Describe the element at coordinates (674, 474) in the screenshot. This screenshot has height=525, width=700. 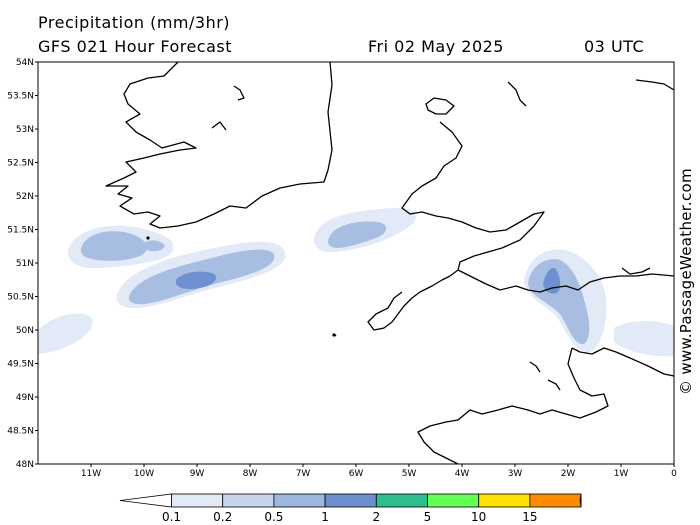
I see `lon-label: 0` at that location.